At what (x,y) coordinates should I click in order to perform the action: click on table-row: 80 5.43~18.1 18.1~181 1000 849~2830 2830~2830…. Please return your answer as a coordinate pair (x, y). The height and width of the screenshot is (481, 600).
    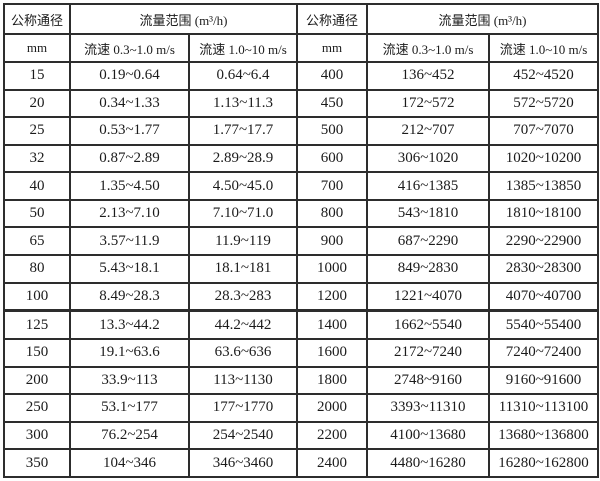
    Looking at the image, I should click on (301, 268).